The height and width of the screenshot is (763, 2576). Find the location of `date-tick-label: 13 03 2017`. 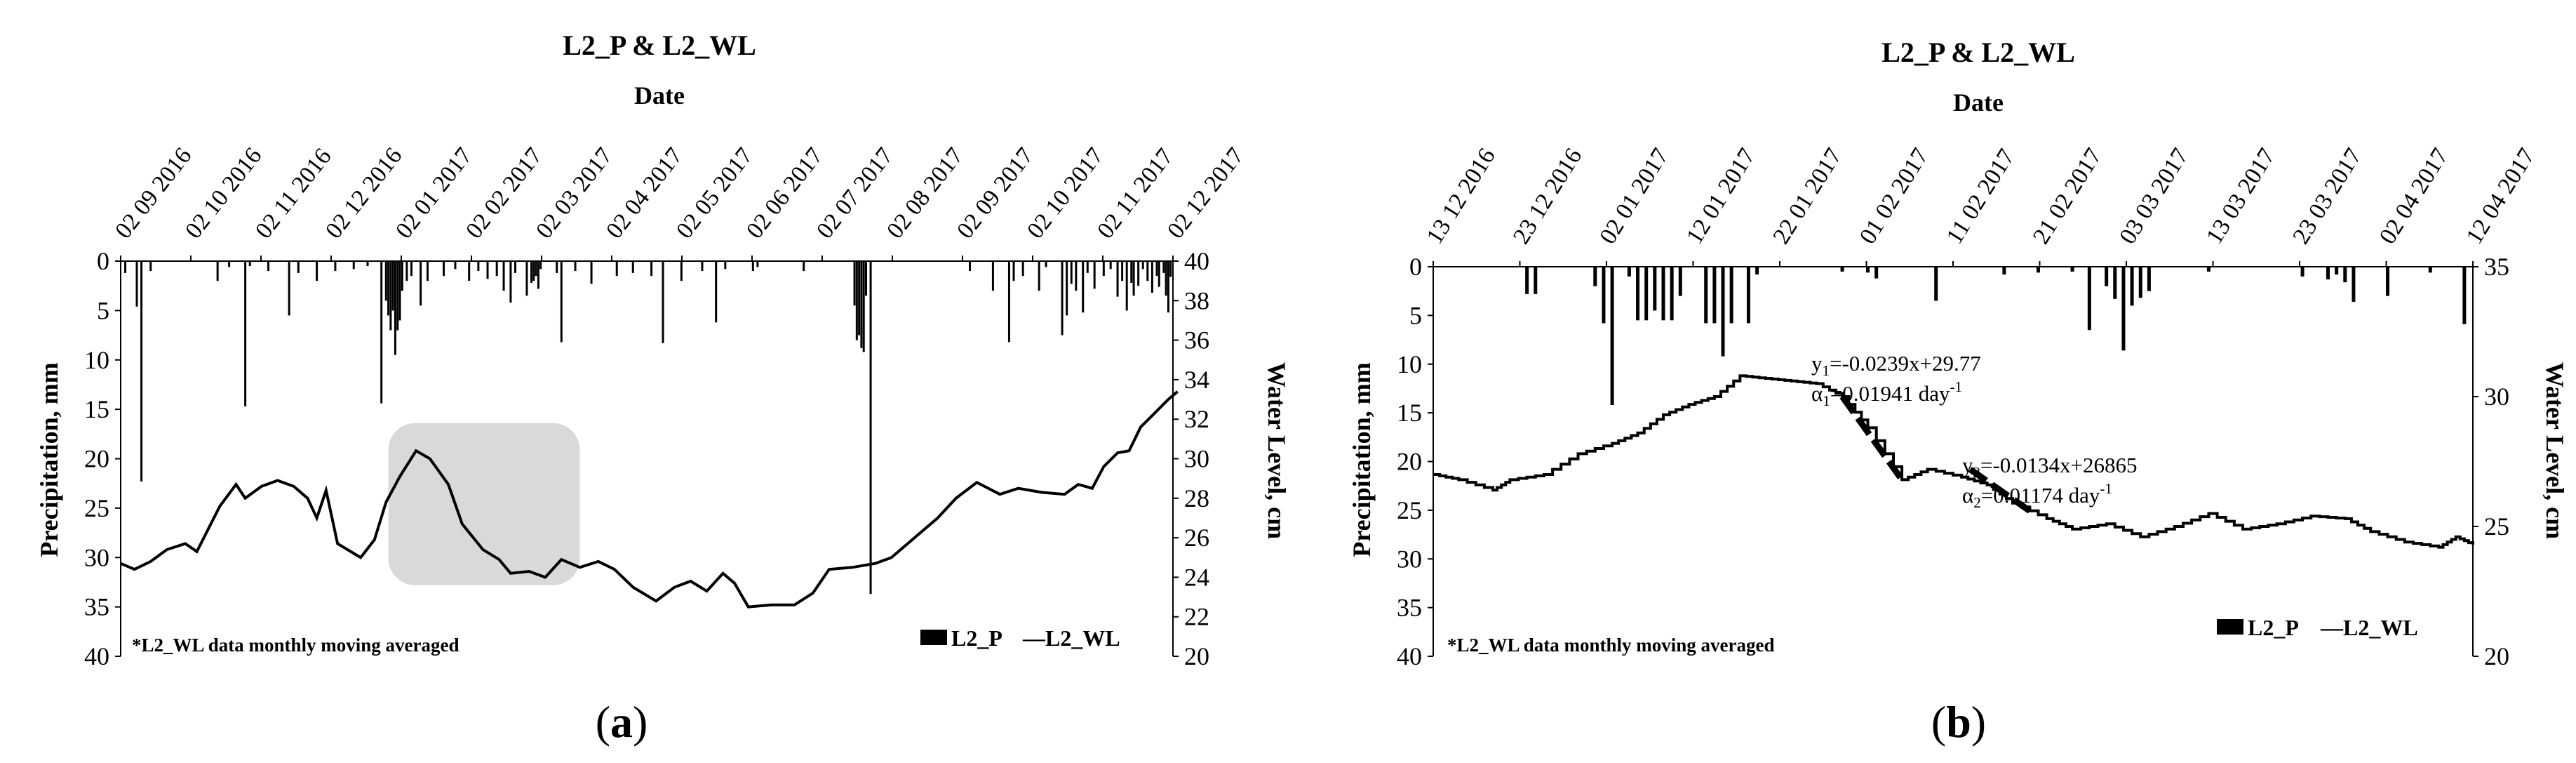

date-tick-label: 13 03 2017 is located at coordinates (2240, 196).